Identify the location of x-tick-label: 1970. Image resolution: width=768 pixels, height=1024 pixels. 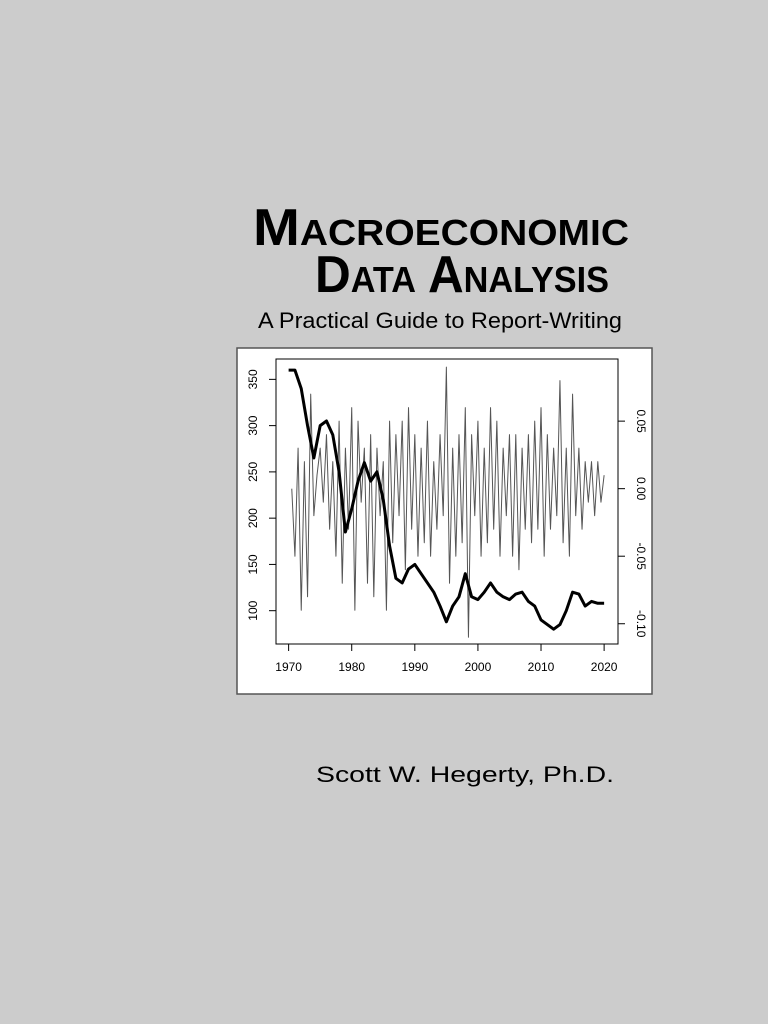
(288, 667).